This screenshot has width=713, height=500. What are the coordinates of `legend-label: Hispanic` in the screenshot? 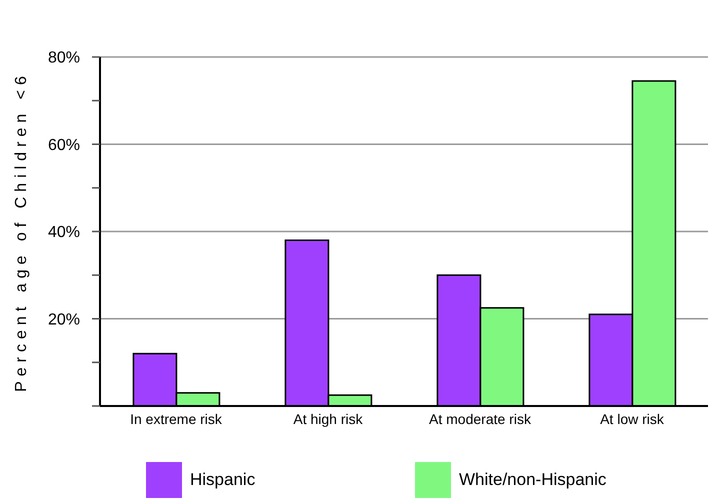 It's located at (223, 480).